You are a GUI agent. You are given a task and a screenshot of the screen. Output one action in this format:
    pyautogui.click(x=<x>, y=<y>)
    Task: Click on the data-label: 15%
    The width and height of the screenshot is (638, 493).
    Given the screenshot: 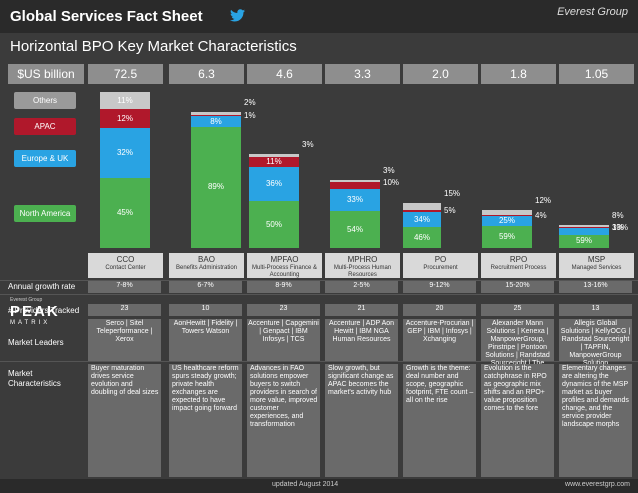 What is the action you would take?
    pyautogui.click(x=452, y=193)
    